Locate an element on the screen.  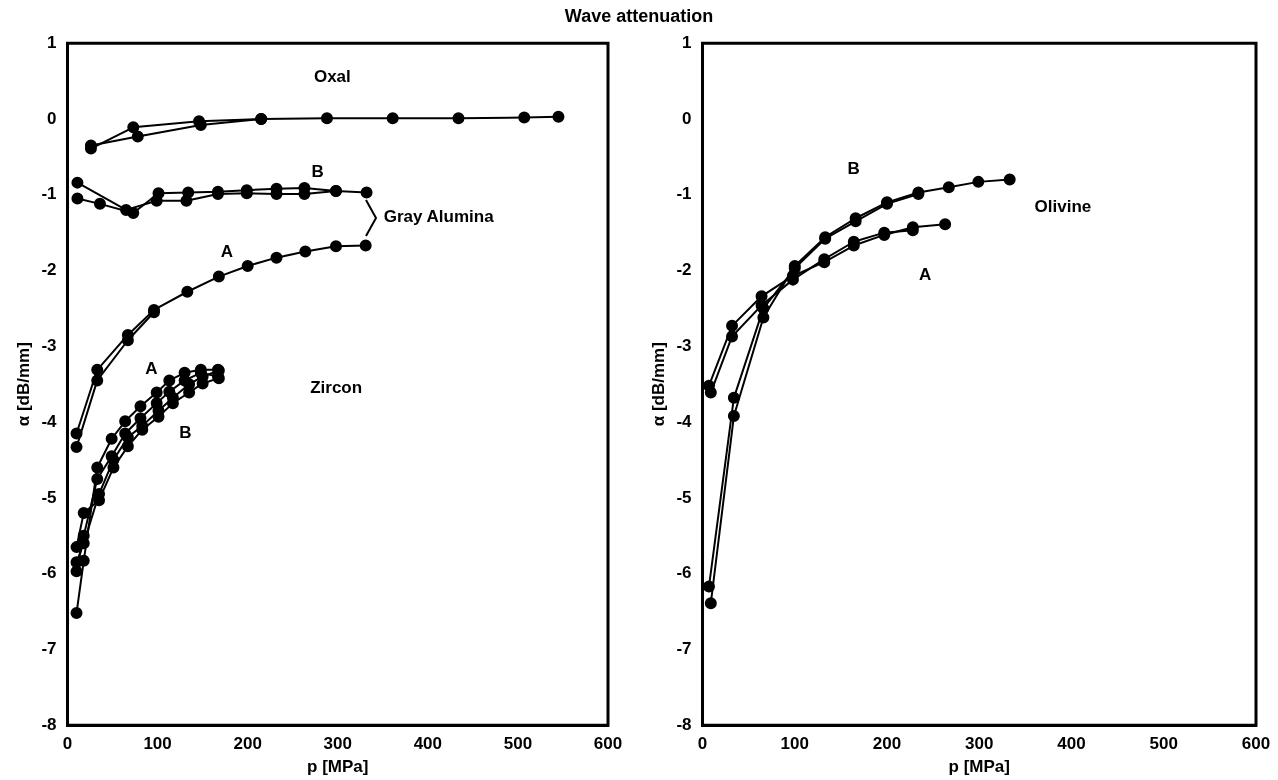
chart-title: Wave attenuation is located at coordinates (639, 16).